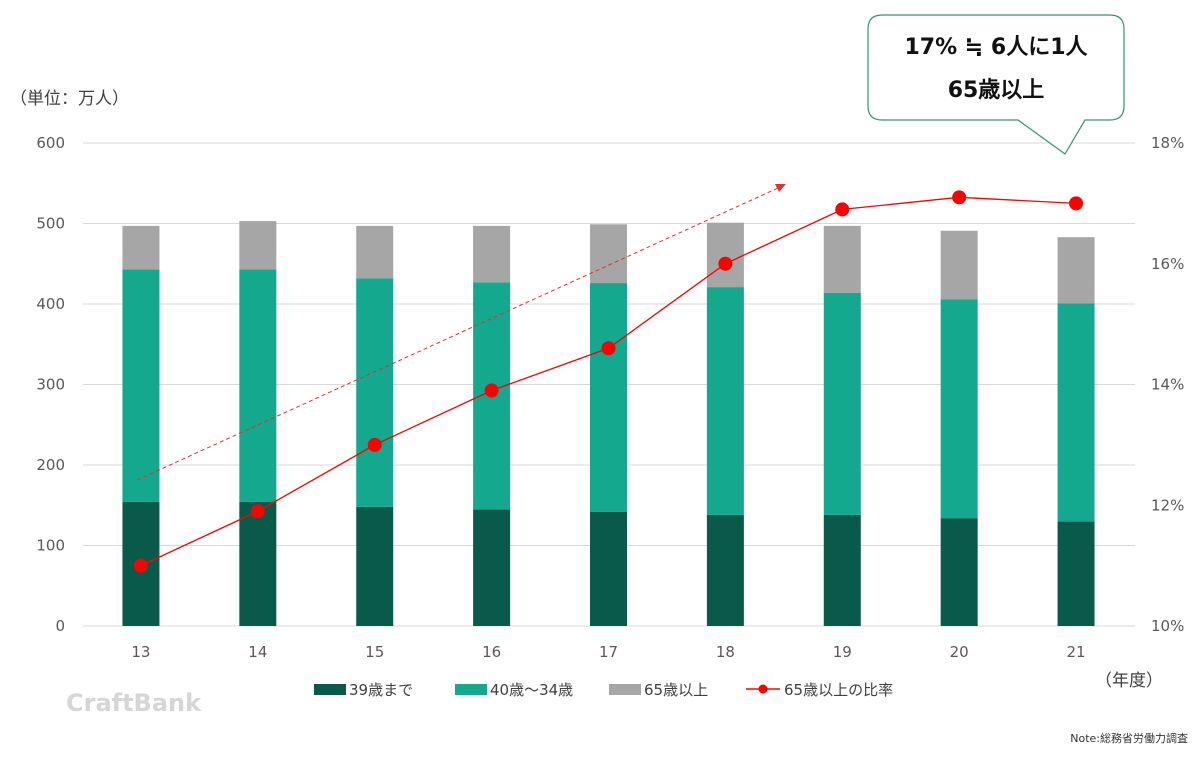 The width and height of the screenshot is (1200, 757). What do you see at coordinates (996, 90) in the screenshot?
I see `callout-line2: 65歳以上` at bounding box center [996, 90].